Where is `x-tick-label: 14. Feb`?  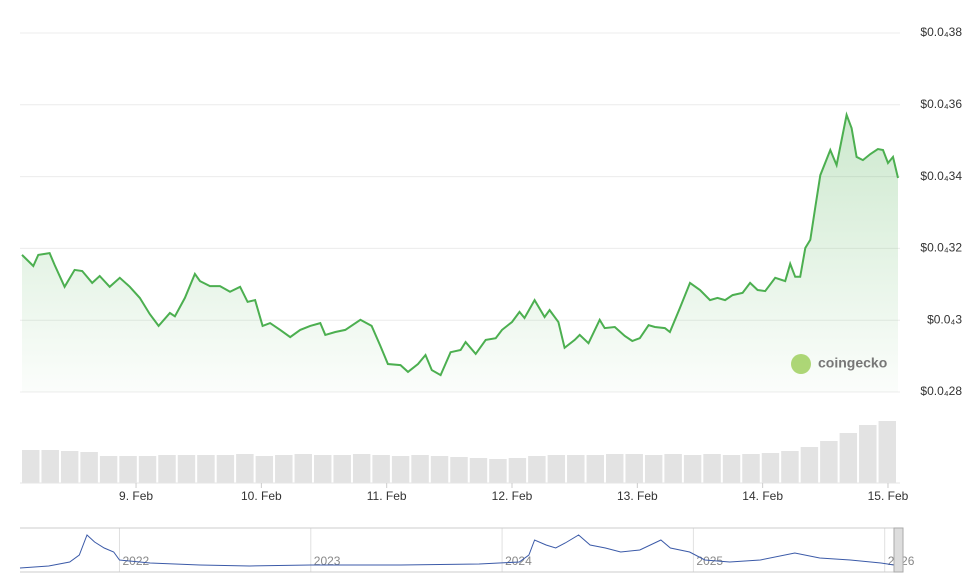 x-tick-label: 14. Feb is located at coordinates (762, 496).